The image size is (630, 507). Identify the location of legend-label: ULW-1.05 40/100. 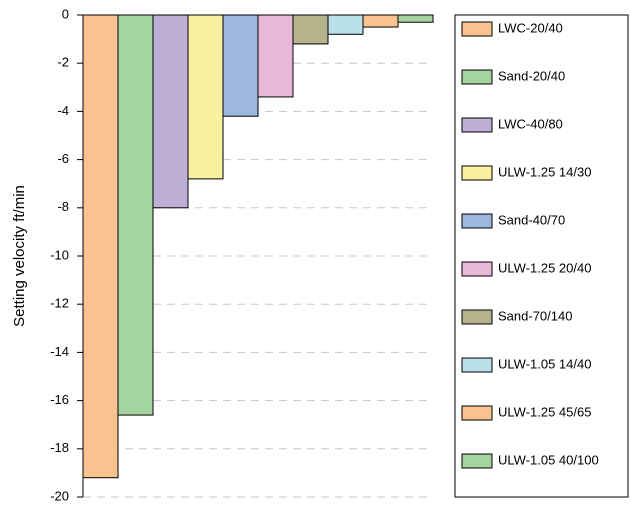
(548, 459).